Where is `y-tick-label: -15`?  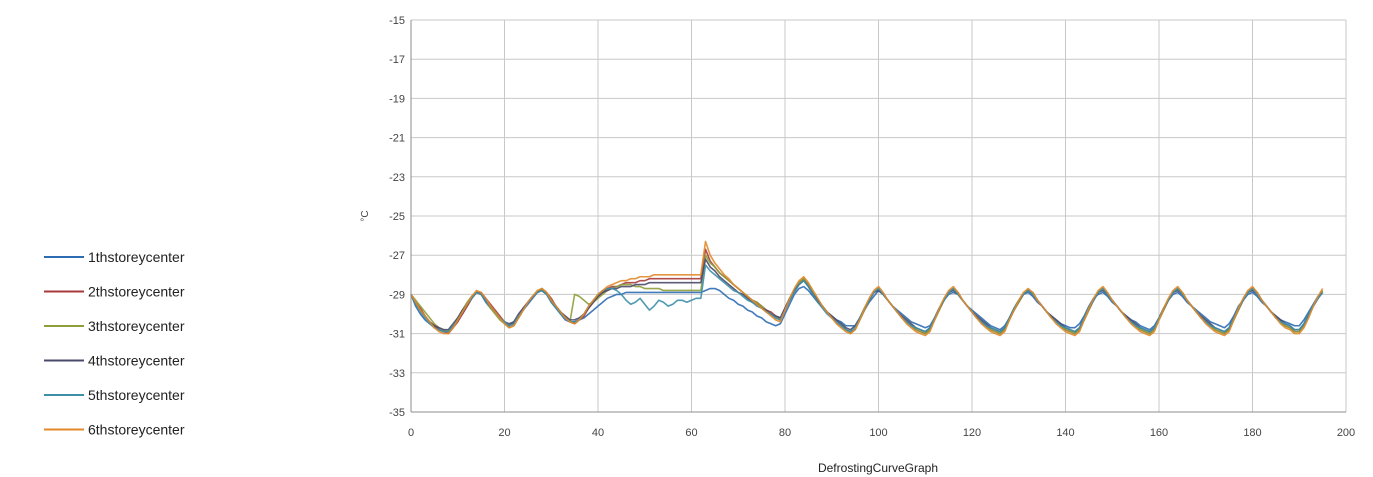
y-tick-label: -15 is located at coordinates (397, 21).